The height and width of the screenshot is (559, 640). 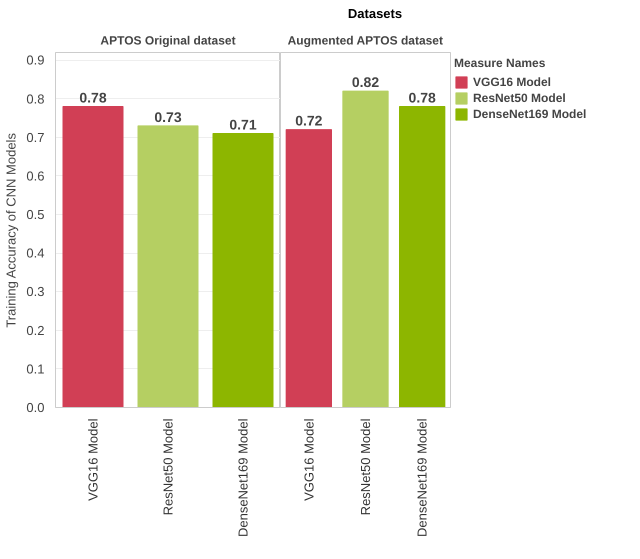 I want to click on text: Datasets, so click(x=375, y=14).